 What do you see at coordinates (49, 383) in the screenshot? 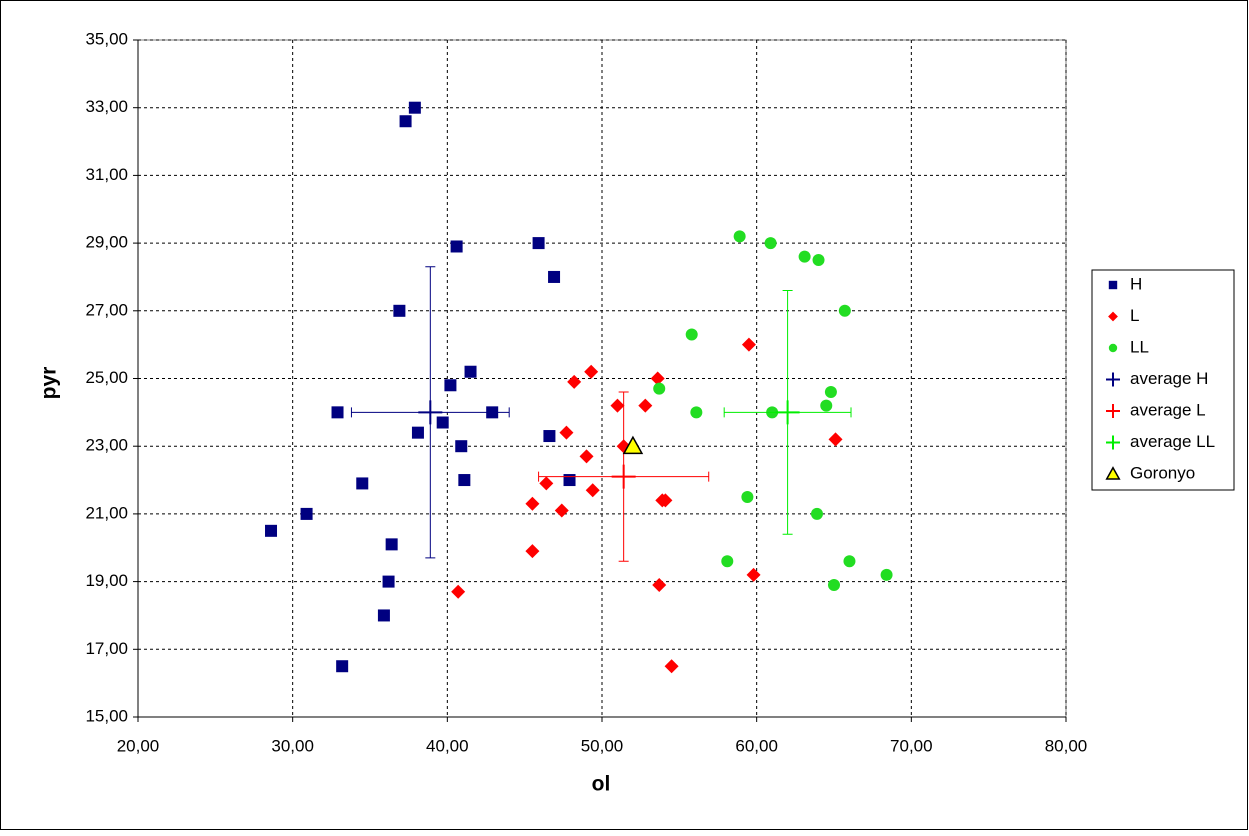
I see `y-axis-title: pyr` at bounding box center [49, 383].